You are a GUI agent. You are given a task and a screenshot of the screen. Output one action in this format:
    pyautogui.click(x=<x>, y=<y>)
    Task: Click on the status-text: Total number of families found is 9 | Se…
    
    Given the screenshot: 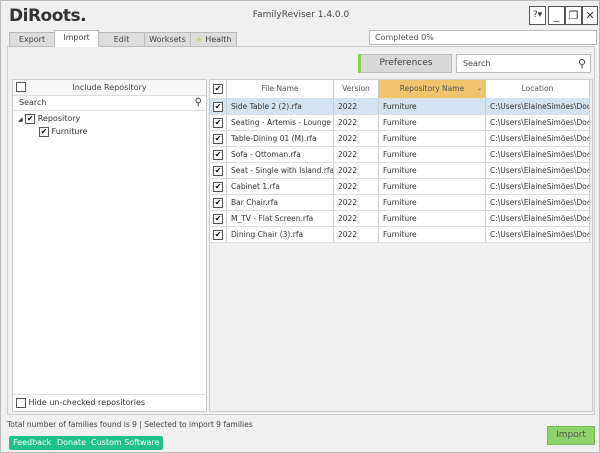 What is the action you would take?
    pyautogui.click(x=130, y=424)
    